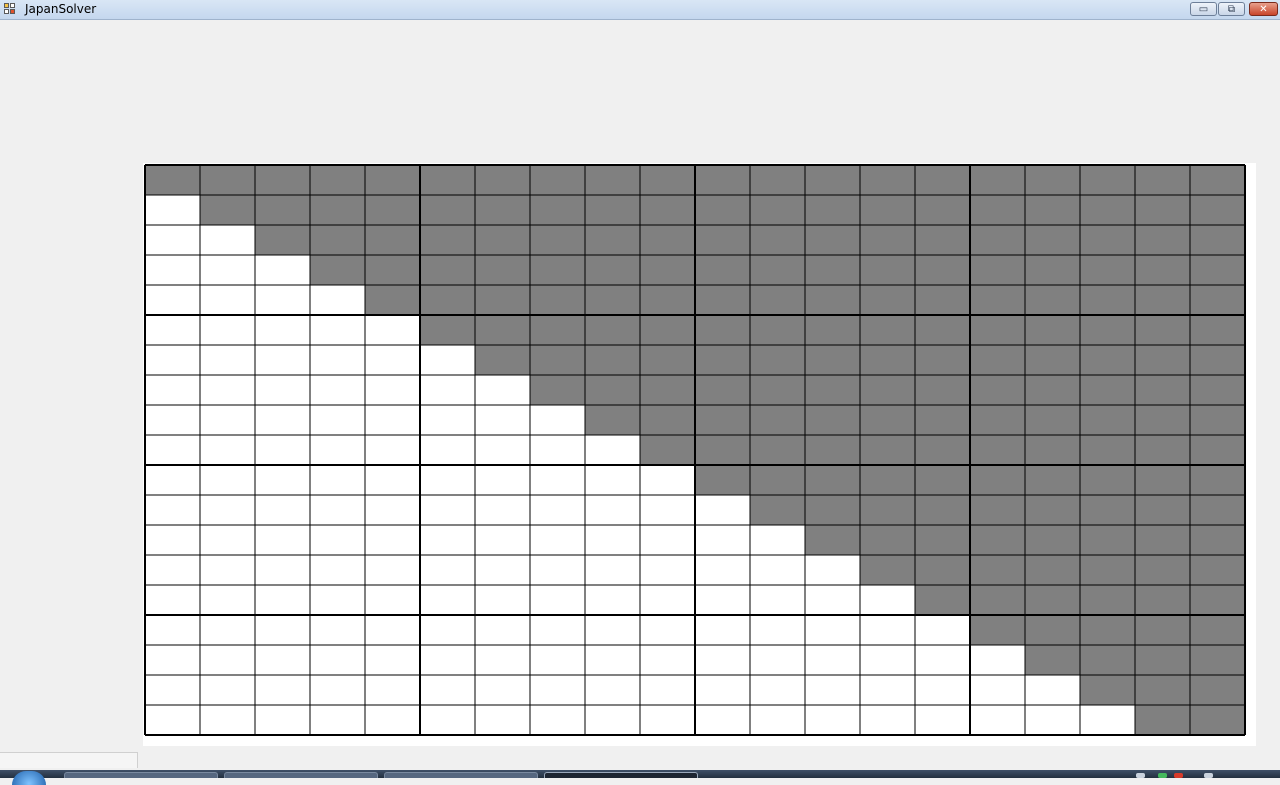 Image resolution: width=1280 pixels, height=785 pixels. Describe the element at coordinates (1162, 775) in the screenshot. I see `tray-status-icon` at that location.